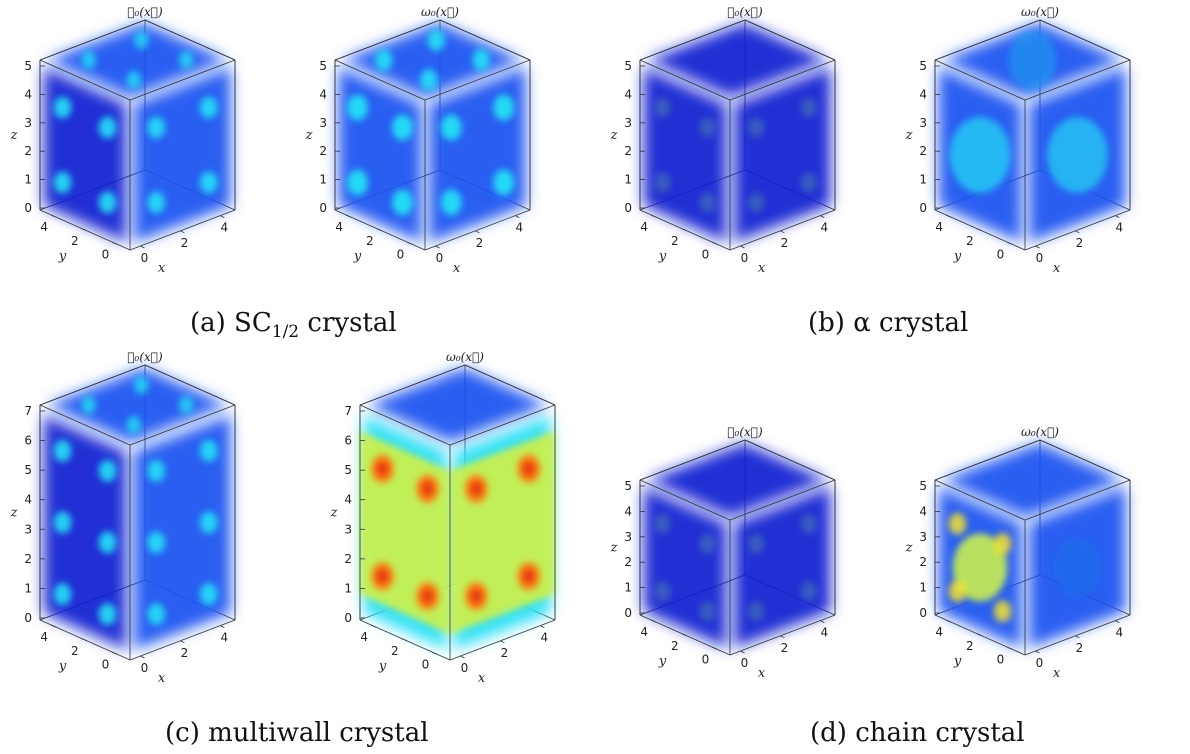 The width and height of the screenshot is (1190, 754). I want to click on caption-a-suffix: crystal, so click(348, 323).